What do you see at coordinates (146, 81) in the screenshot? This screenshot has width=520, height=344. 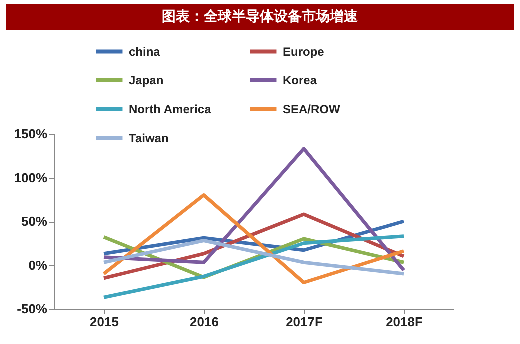 I see `legend-label: Japan` at bounding box center [146, 81].